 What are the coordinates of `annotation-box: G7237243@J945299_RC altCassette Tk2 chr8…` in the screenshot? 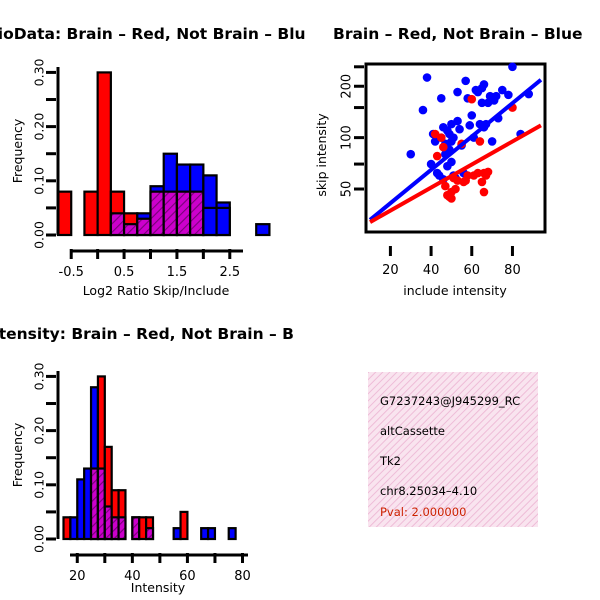 It's located at (453, 449).